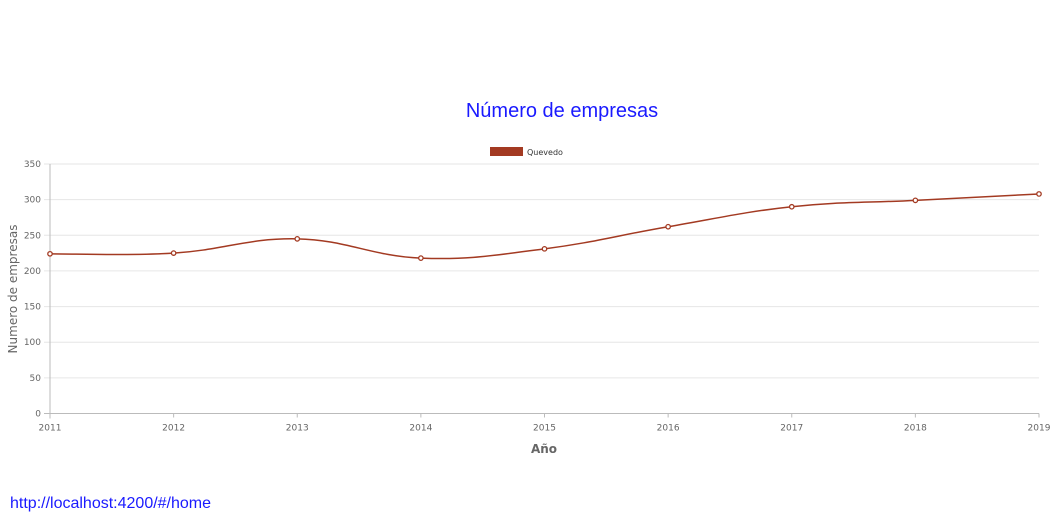  Describe the element at coordinates (420, 429) in the screenshot. I see `x-tick-label: 2014` at that location.